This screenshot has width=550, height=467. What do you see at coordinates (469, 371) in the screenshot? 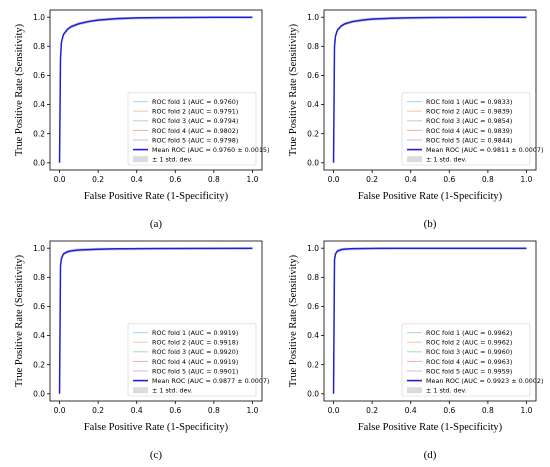
I see `legend-entry: ROC fold 5 (AUC = 0.9959)` at bounding box center [469, 371].